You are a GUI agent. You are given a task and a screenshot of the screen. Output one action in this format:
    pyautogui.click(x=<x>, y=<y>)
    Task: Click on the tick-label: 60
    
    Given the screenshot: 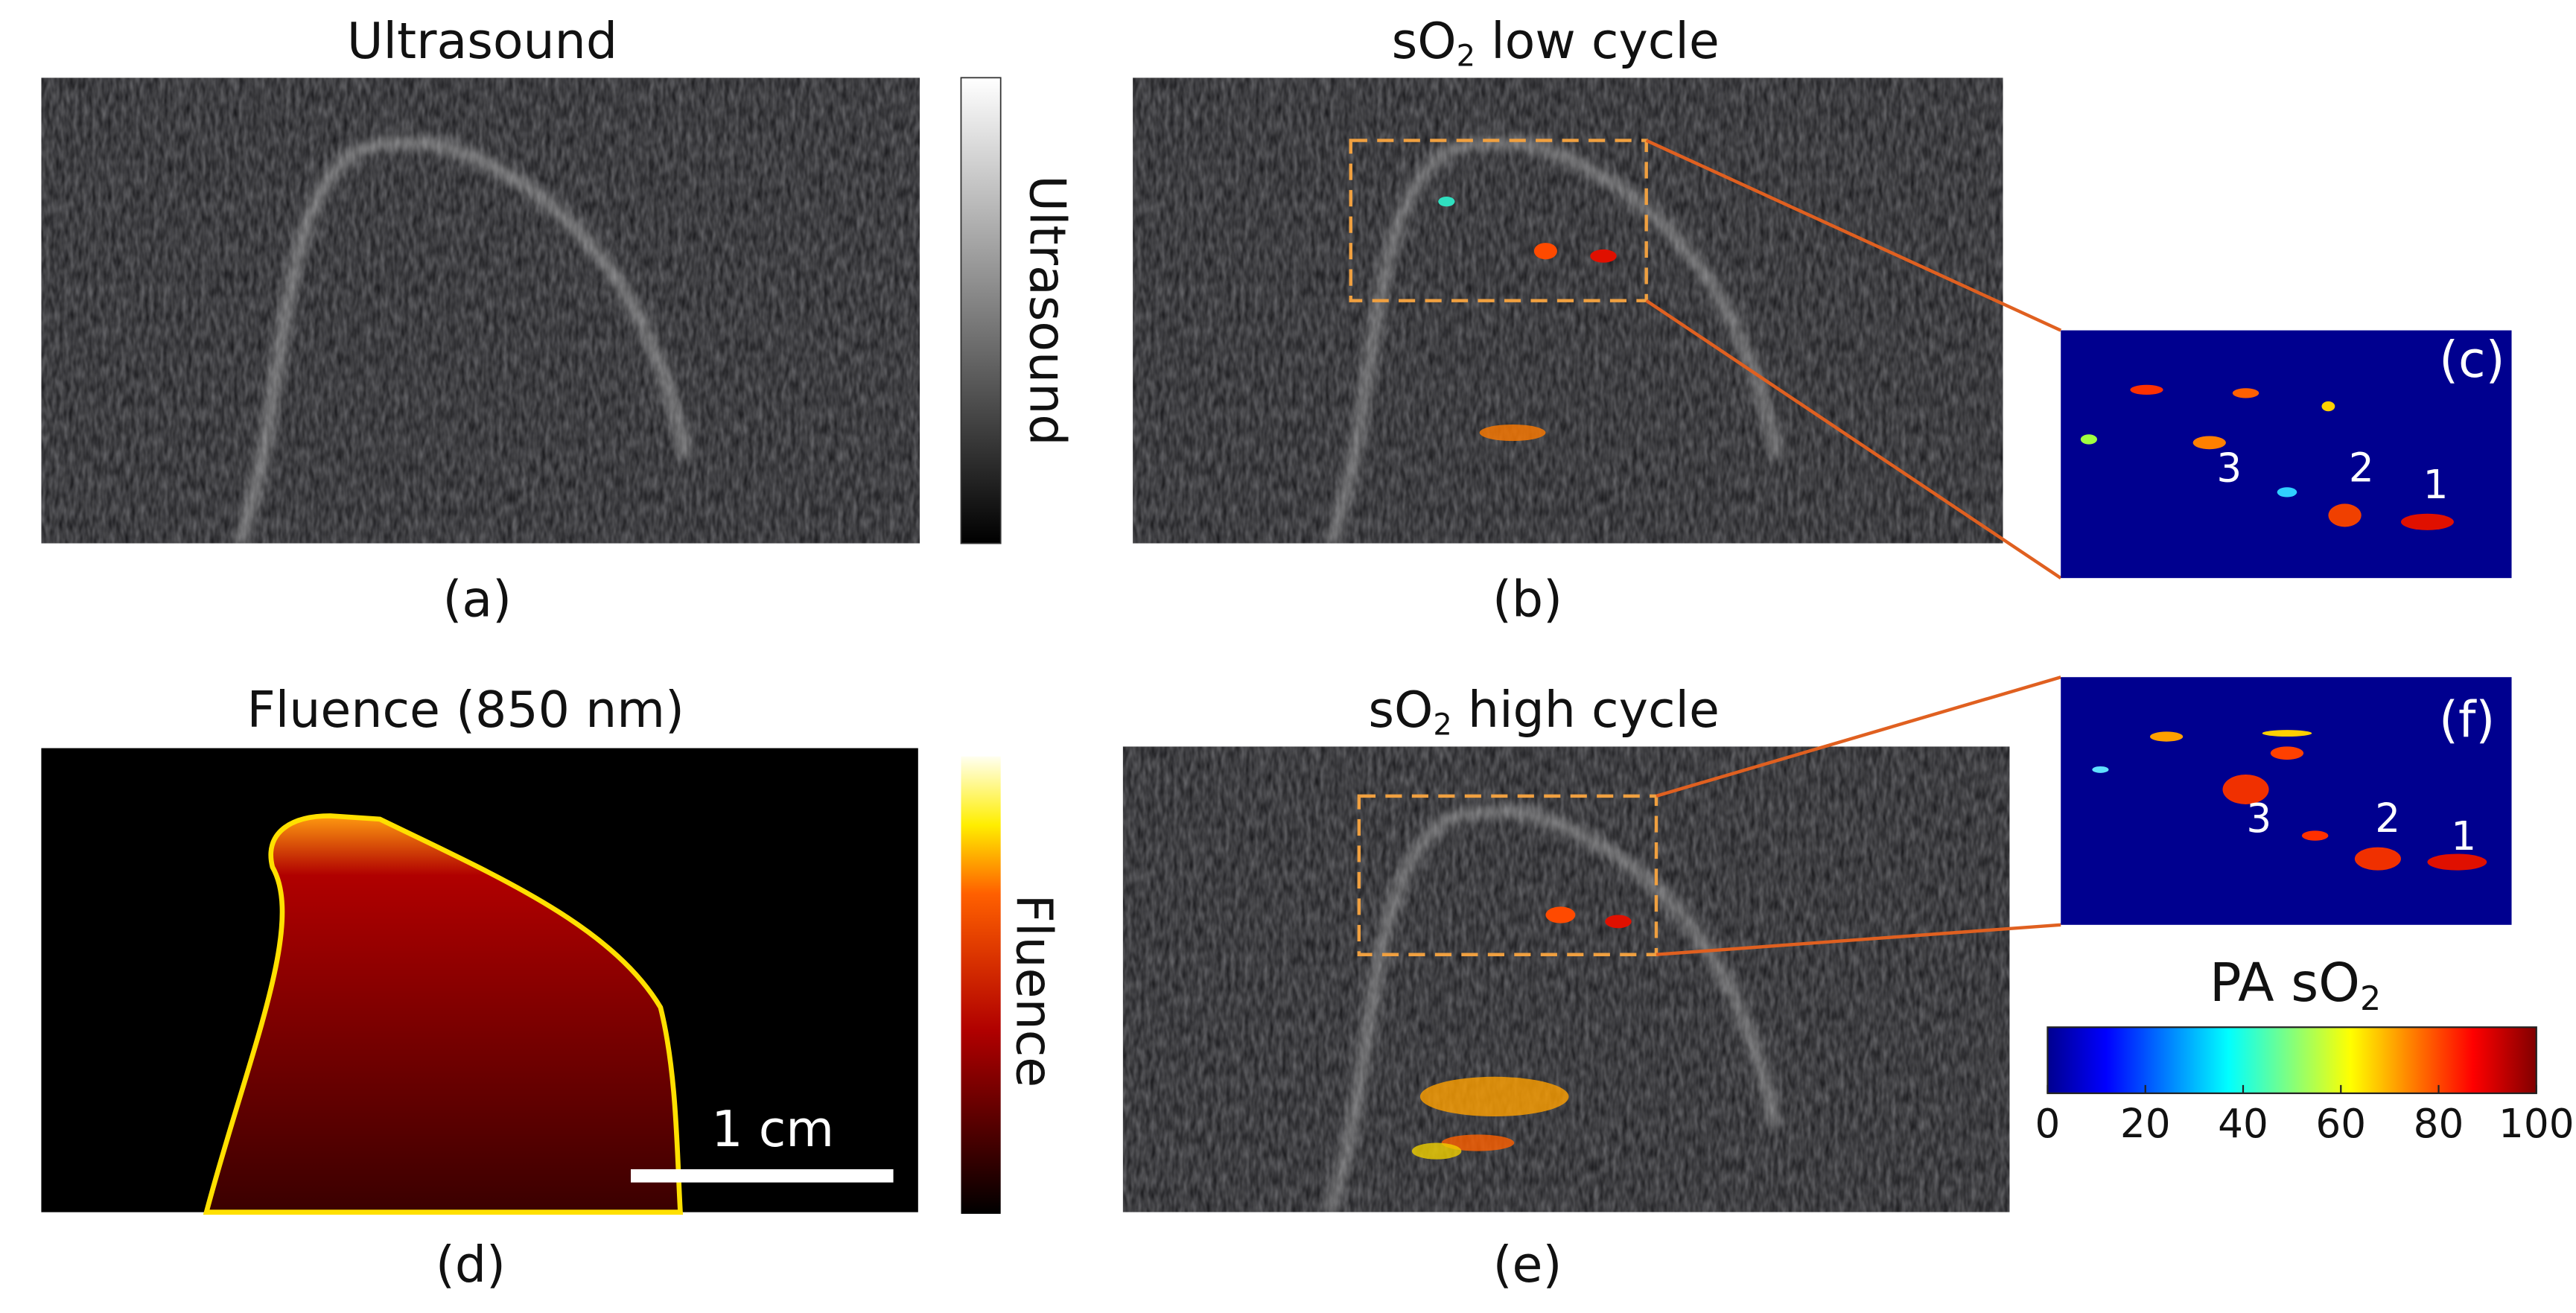 What is the action you would take?
    pyautogui.click(x=2340, y=1124)
    